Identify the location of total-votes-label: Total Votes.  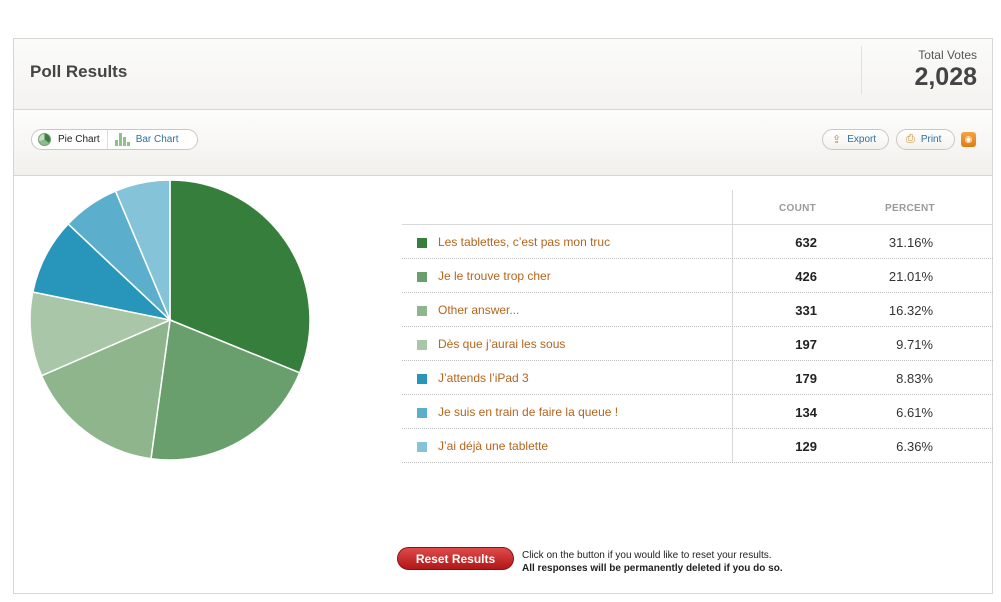
(947, 55).